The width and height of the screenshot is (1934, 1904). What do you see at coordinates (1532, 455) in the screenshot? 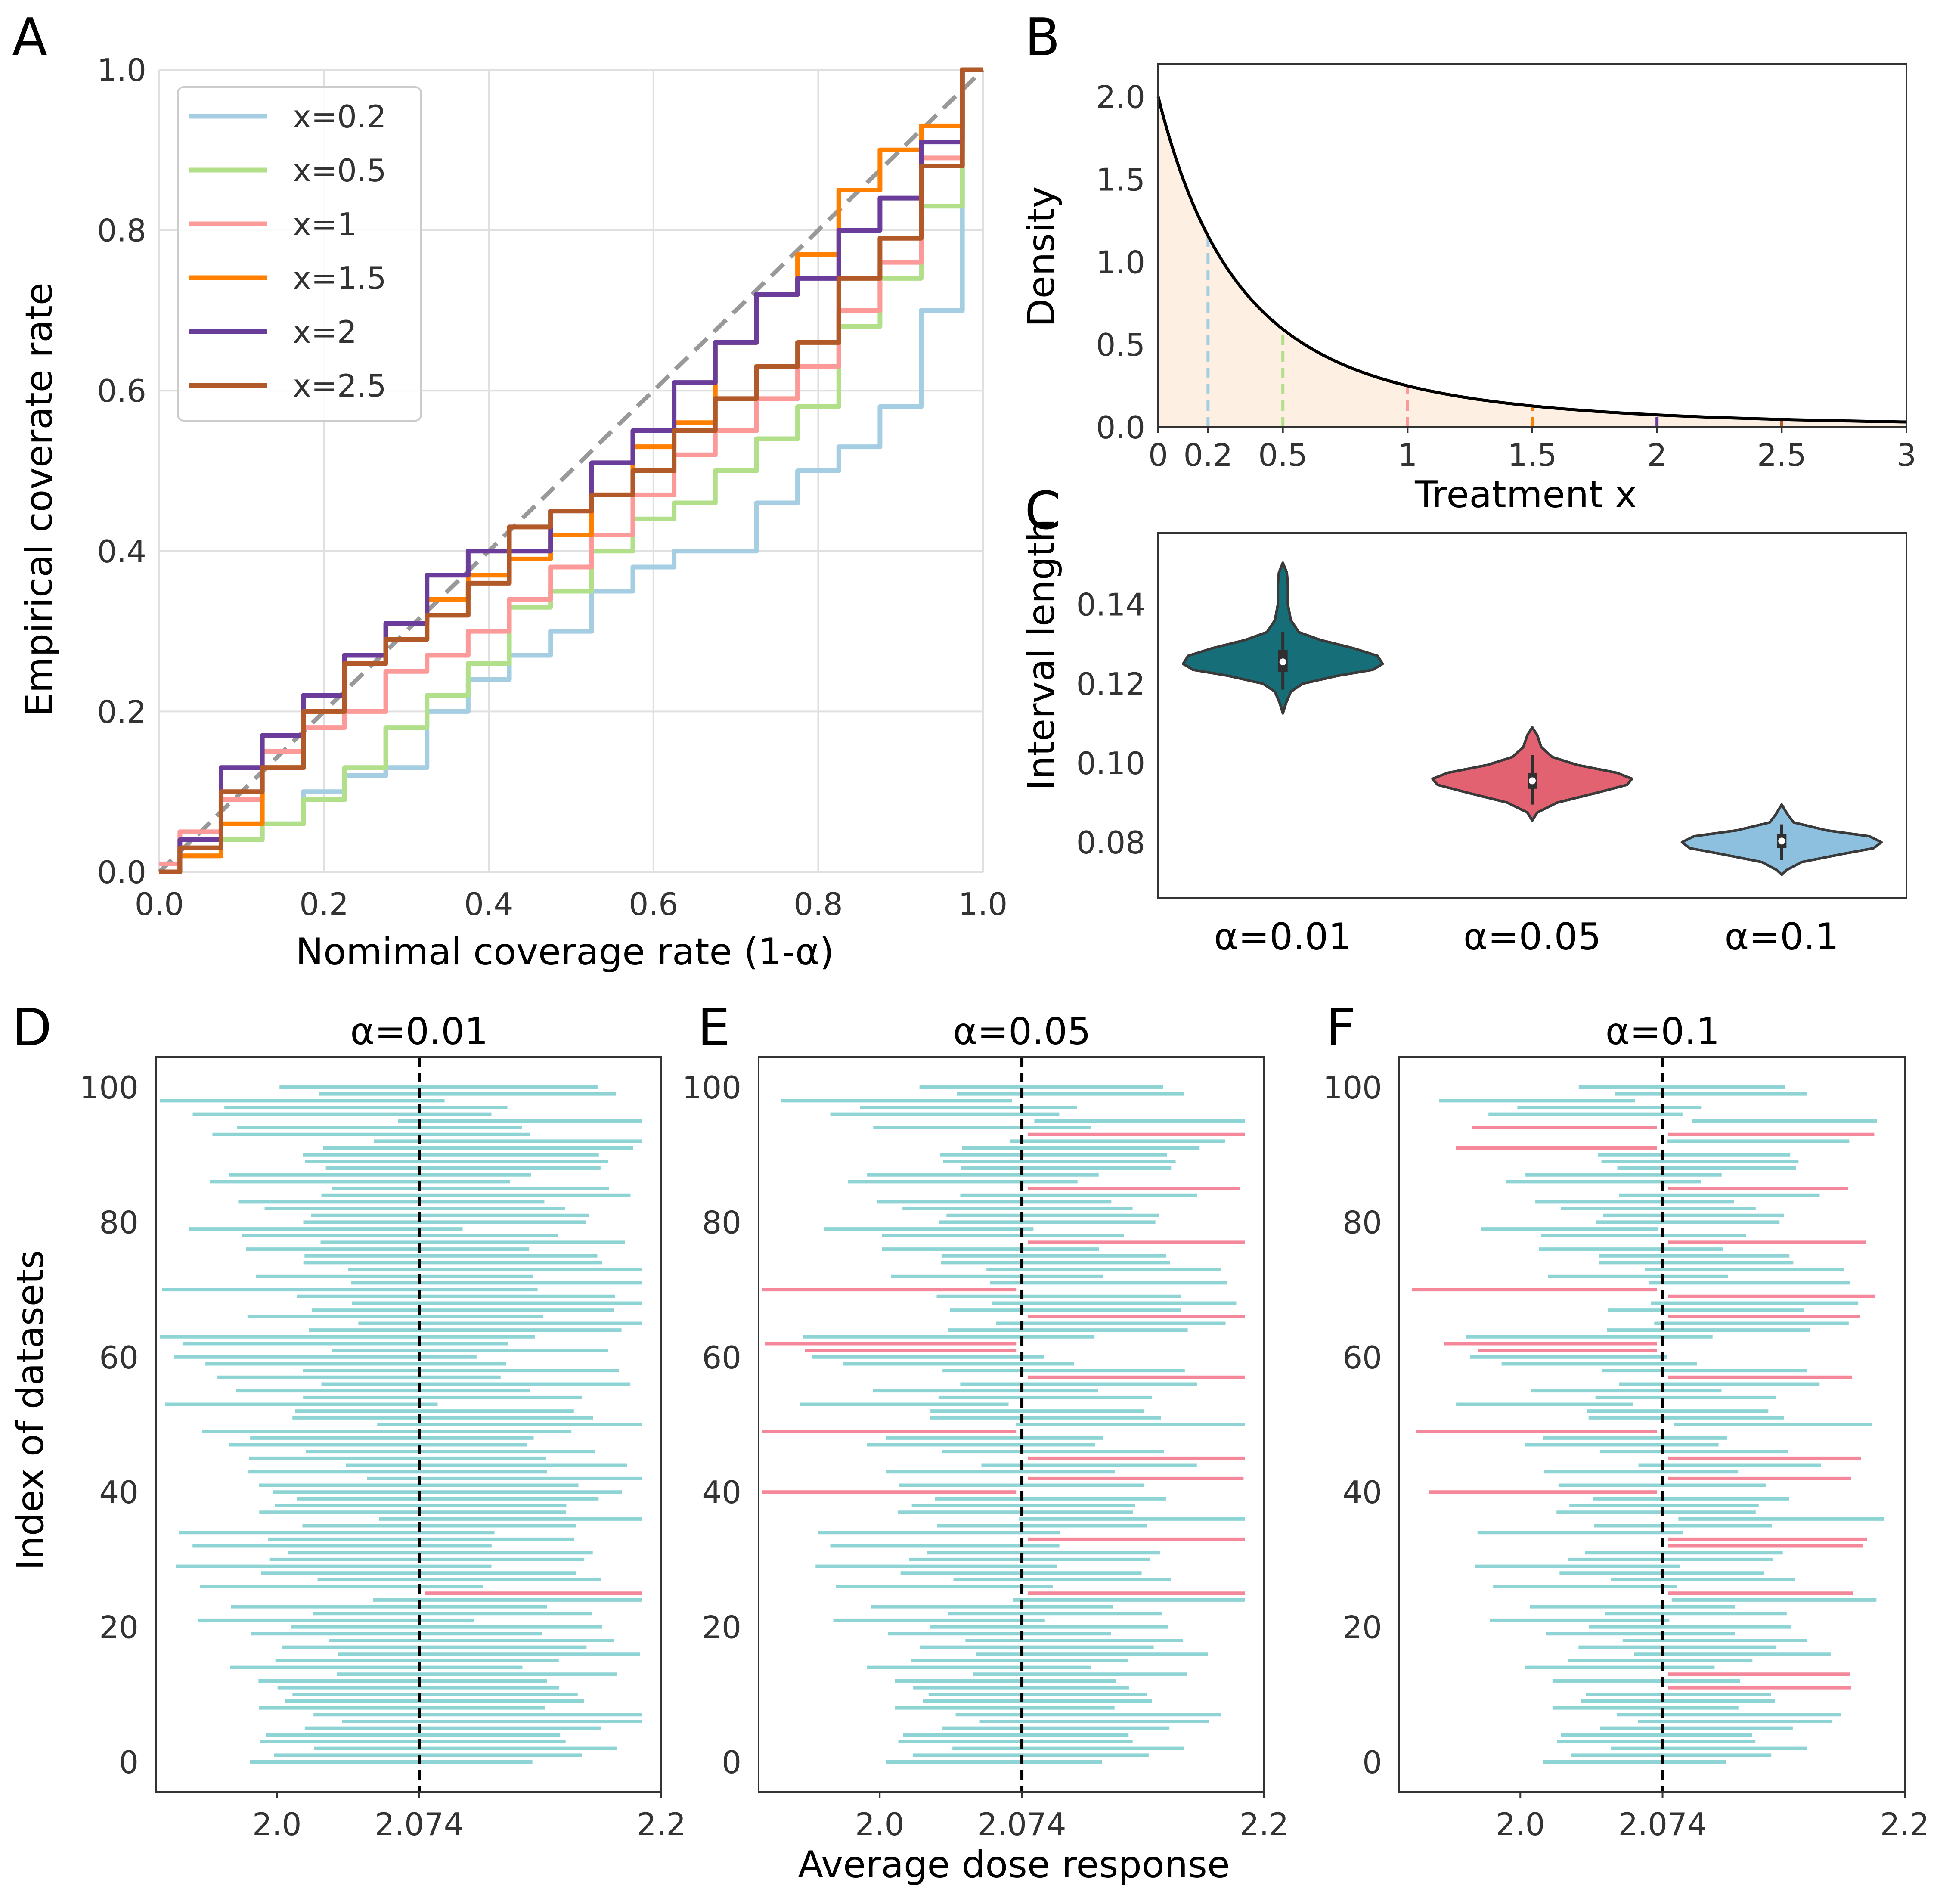
I see `panel-b-x-tick-label: 1.5` at bounding box center [1532, 455].